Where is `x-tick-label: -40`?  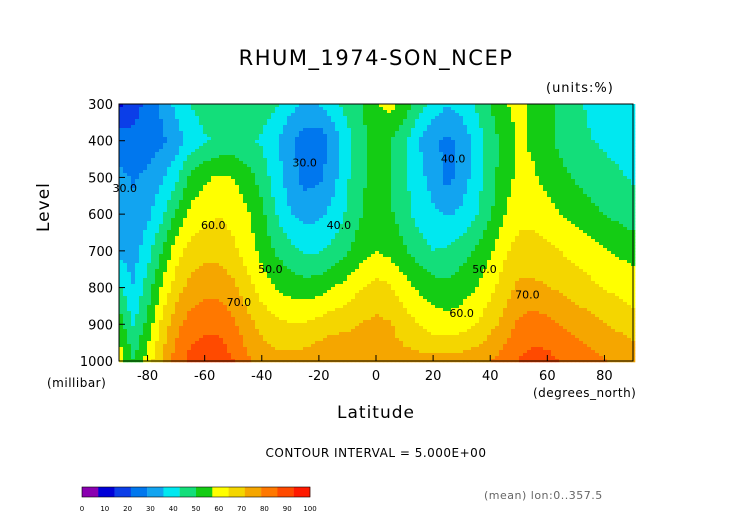 x-tick-label: -40 is located at coordinates (261, 376).